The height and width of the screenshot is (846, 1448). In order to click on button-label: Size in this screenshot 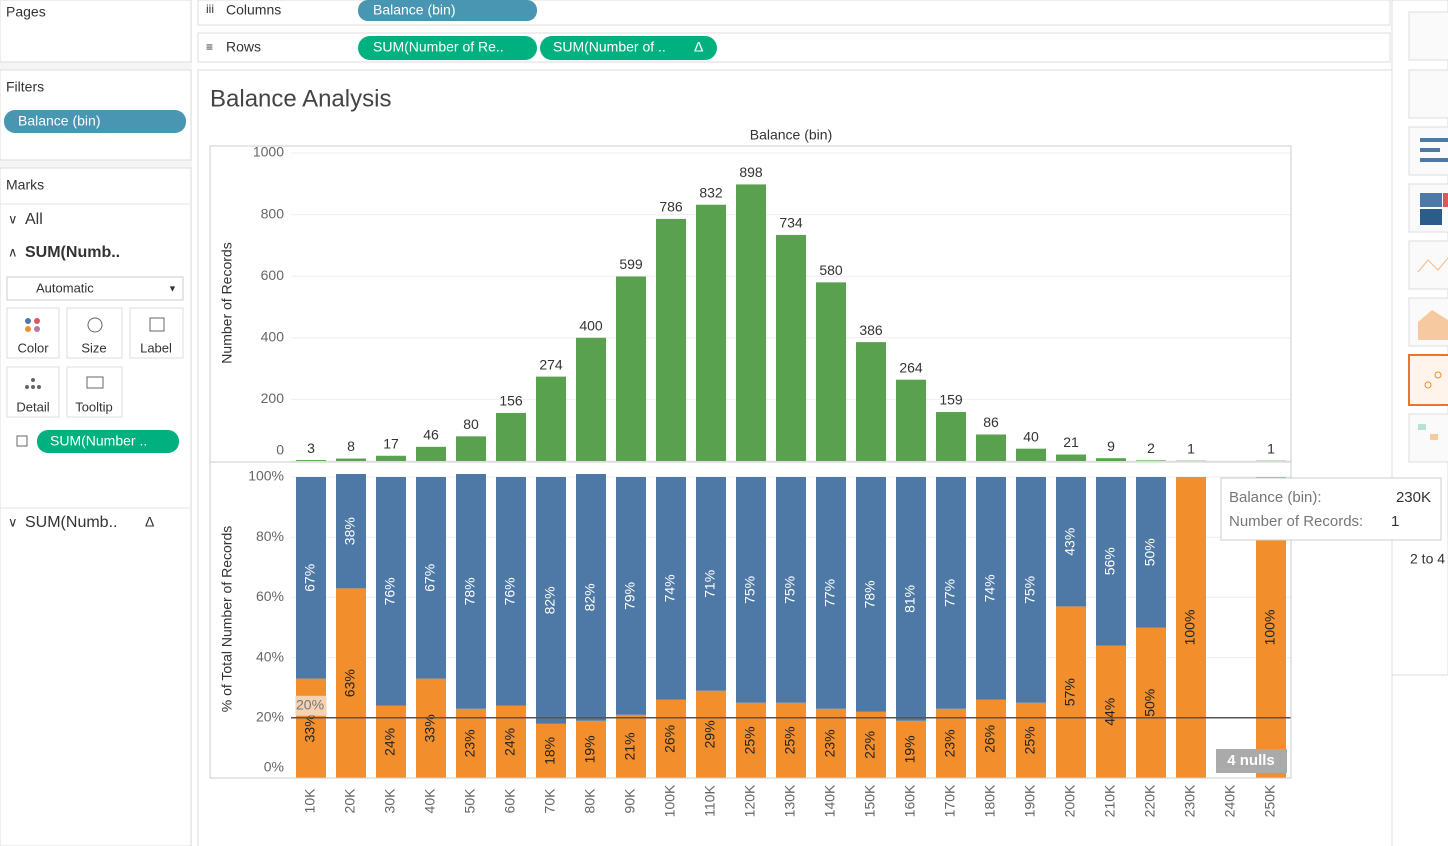, I will do `click(93, 347)`.